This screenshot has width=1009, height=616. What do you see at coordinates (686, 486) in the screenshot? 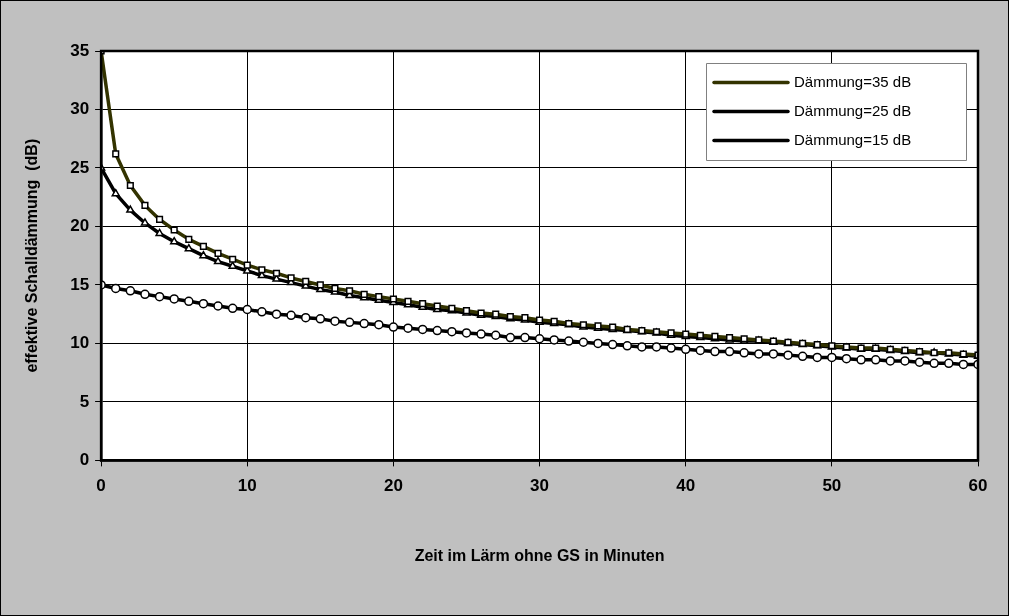
I see `x-tick-label: 40` at bounding box center [686, 486].